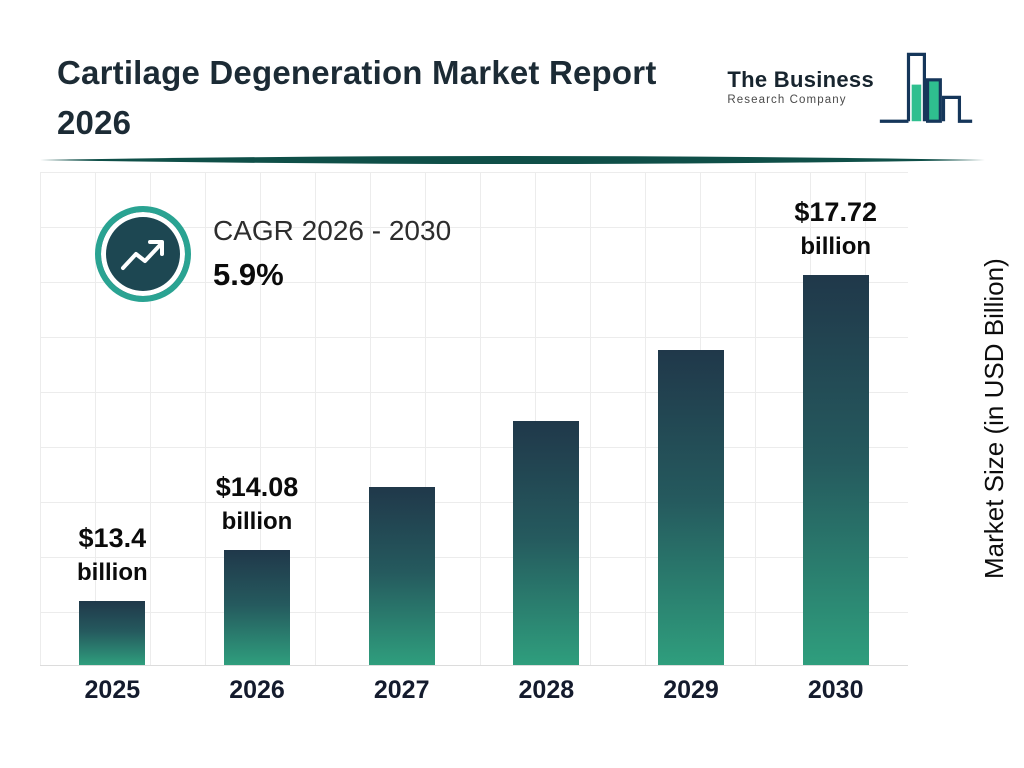  I want to click on bar-2027, so click(401, 576).